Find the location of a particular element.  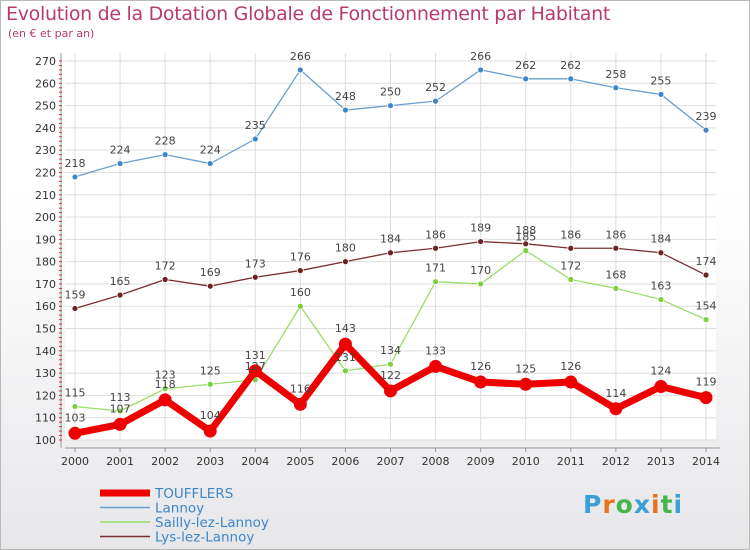

data-label-sailly-lez-lannoy: 185 is located at coordinates (525, 237).